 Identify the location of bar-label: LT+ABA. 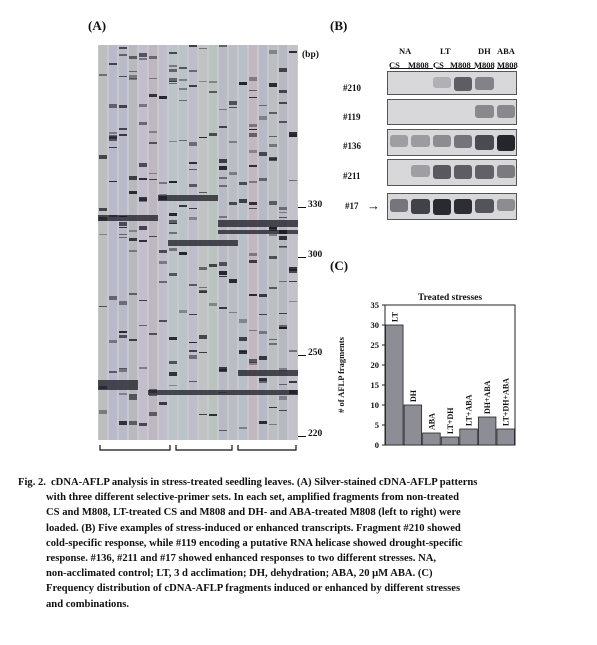
(469, 410).